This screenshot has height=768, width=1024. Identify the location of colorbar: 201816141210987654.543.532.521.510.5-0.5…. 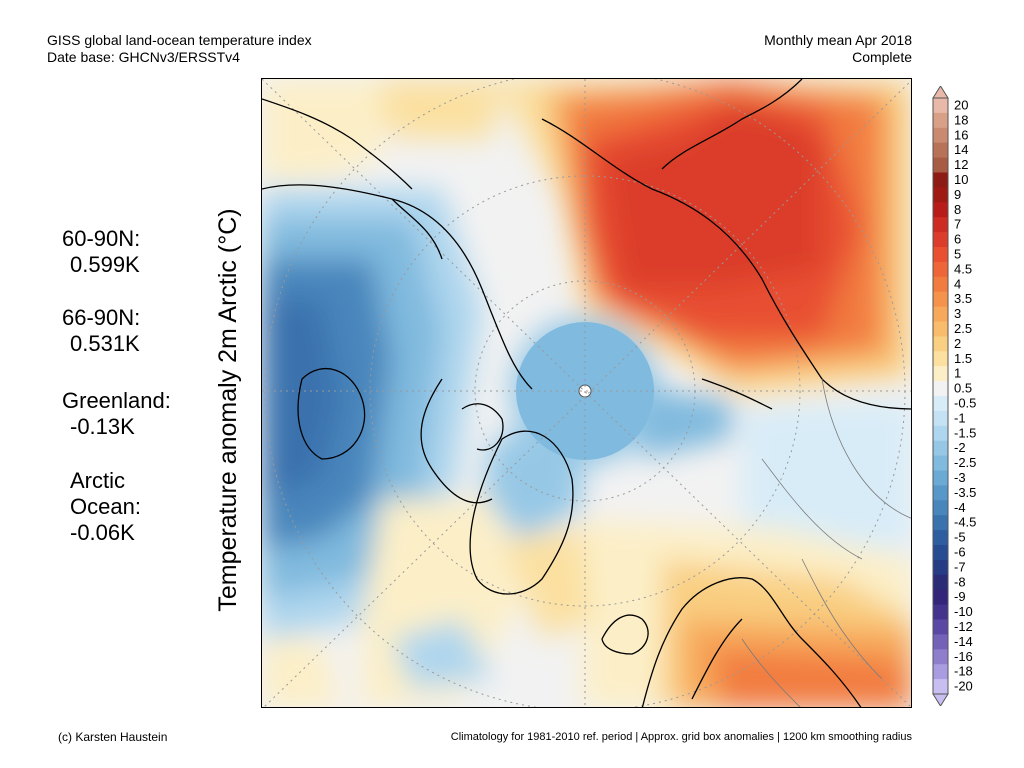
(954, 396).